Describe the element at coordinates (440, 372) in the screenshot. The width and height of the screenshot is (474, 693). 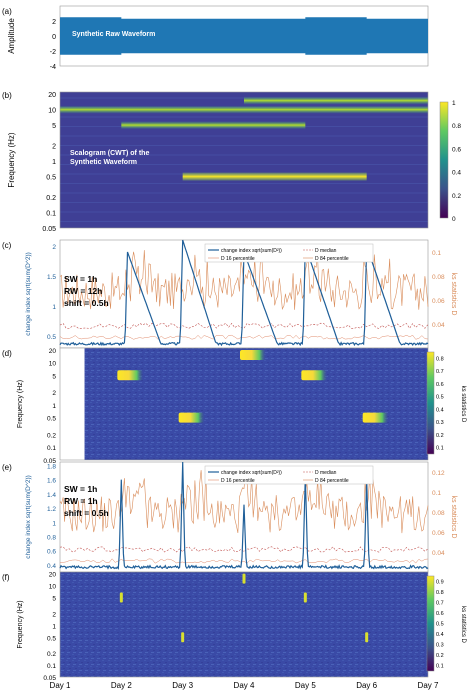
I see `cbar-tick-d: 0.7` at that location.